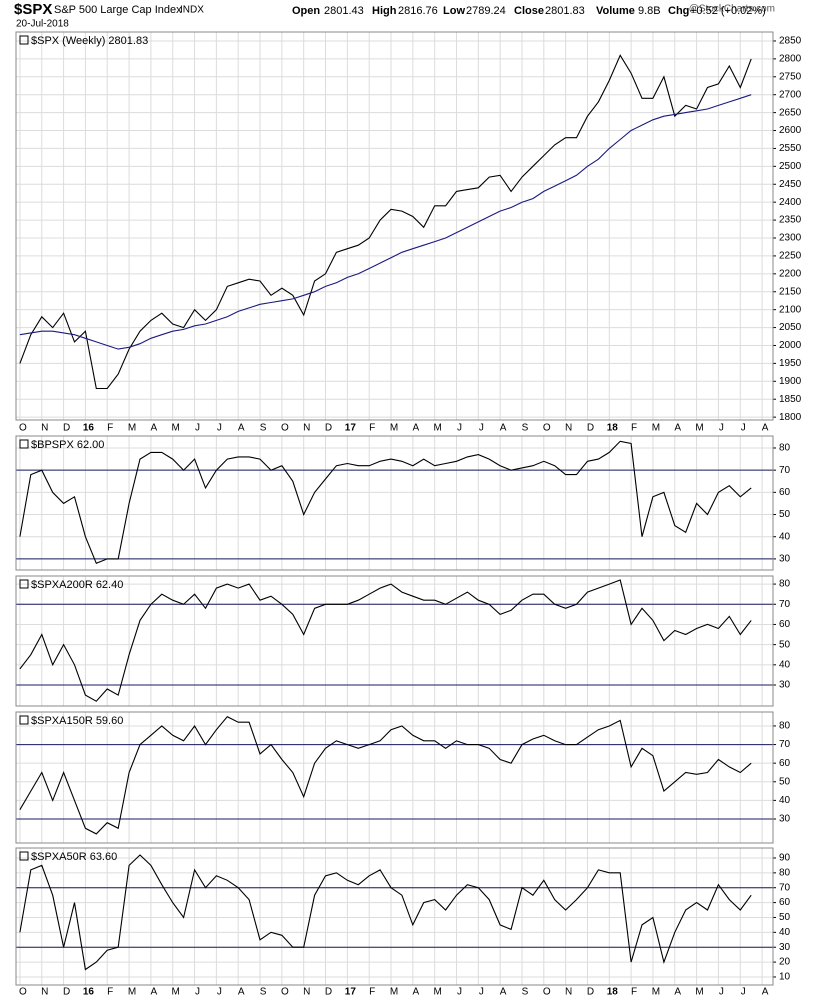 This screenshot has width=820, height=1000. I want to click on legend-label: $SPX (Weekly) 2801.83, so click(89, 41).